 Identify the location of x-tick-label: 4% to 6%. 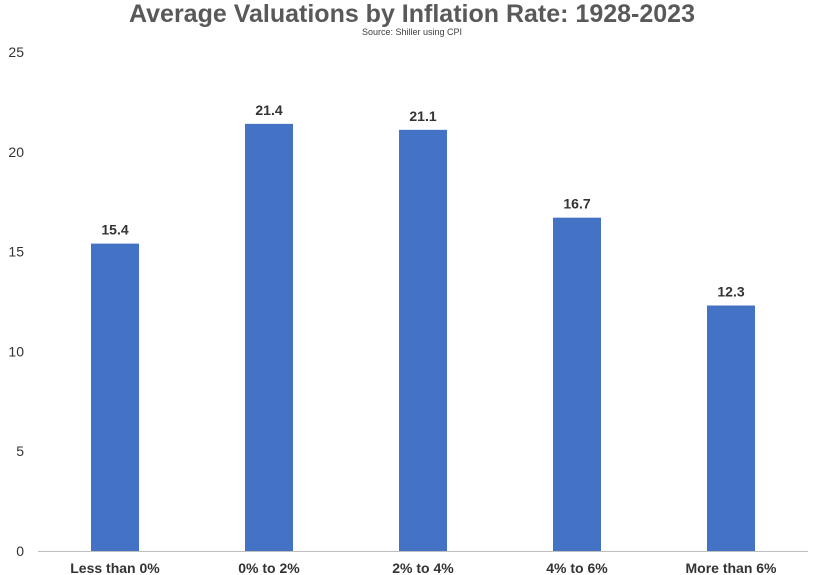
(577, 567).